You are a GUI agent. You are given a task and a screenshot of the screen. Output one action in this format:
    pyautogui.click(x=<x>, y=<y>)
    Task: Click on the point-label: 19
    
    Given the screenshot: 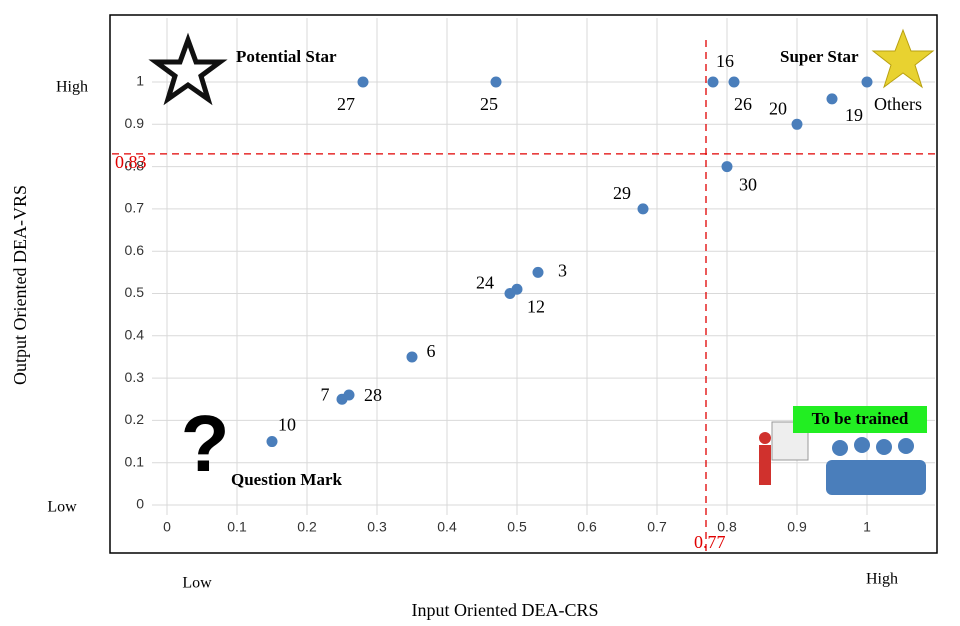 What is the action you would take?
    pyautogui.click(x=854, y=115)
    